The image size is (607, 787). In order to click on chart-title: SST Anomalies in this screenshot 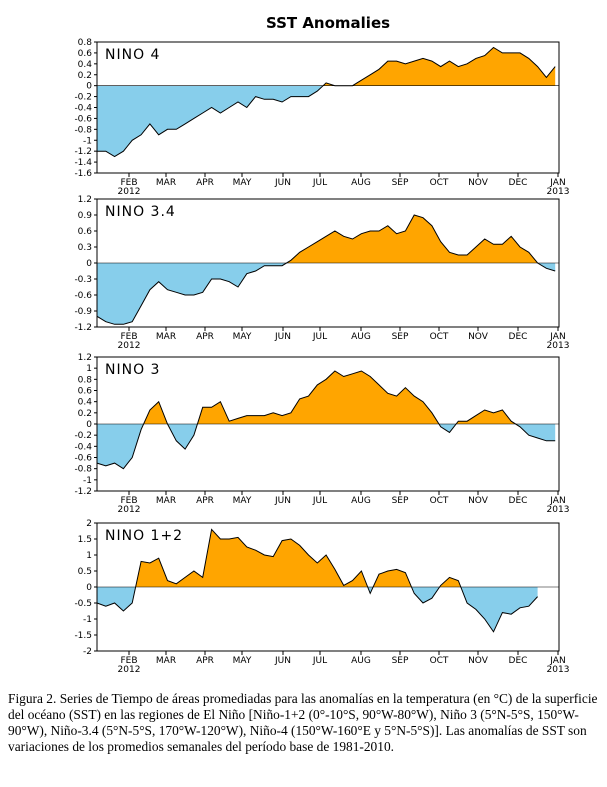, I will do `click(328, 23)`.